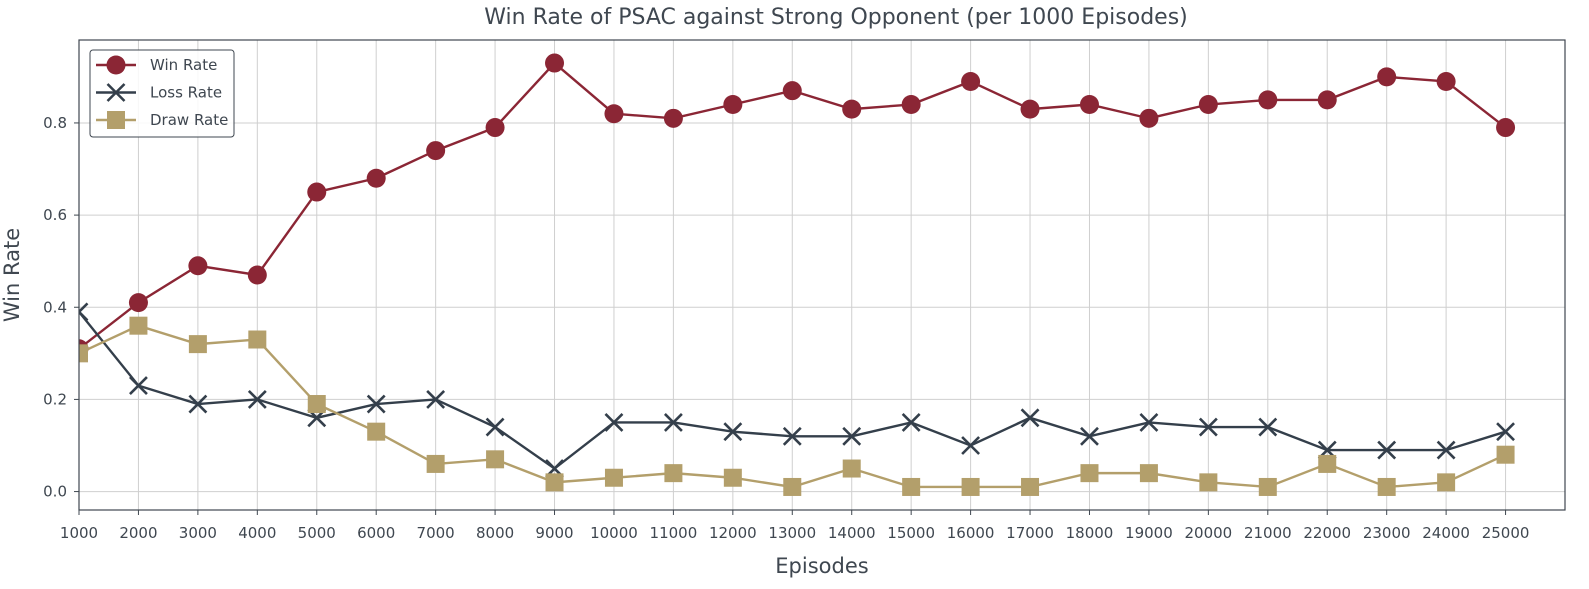 This screenshot has height=589, width=1589. What do you see at coordinates (257, 533) in the screenshot?
I see `x-tick-label: 4000` at bounding box center [257, 533].